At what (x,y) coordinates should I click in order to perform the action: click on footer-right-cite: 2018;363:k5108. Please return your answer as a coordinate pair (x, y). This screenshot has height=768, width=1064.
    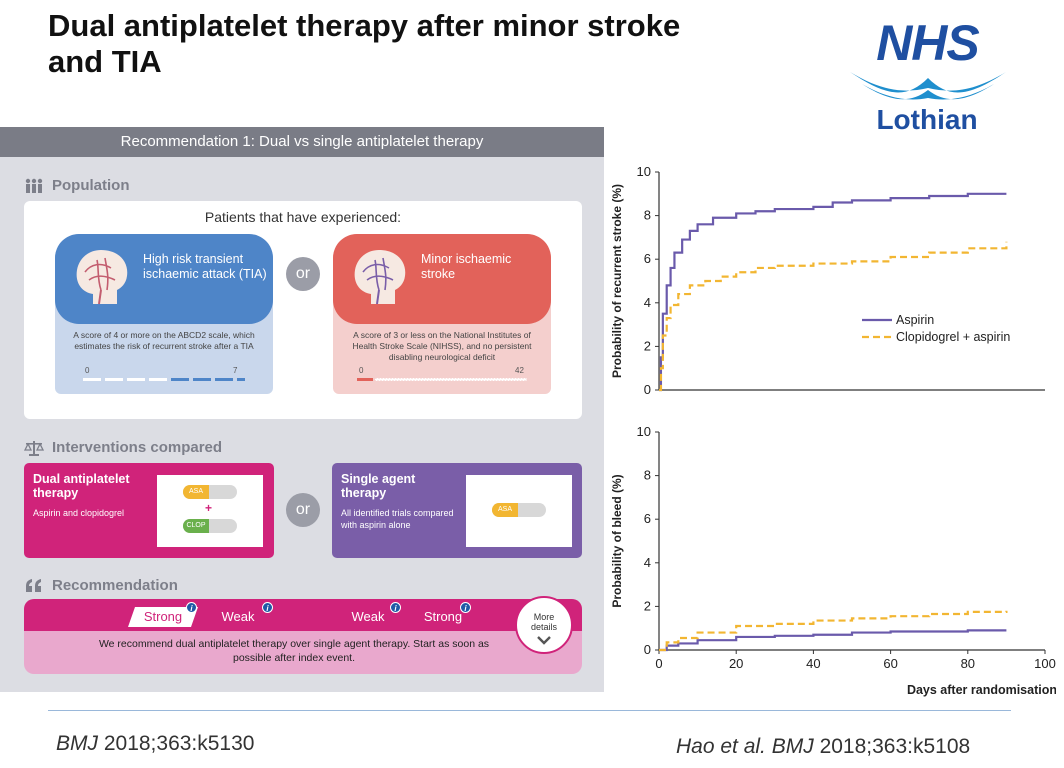
    Looking at the image, I should click on (892, 746).